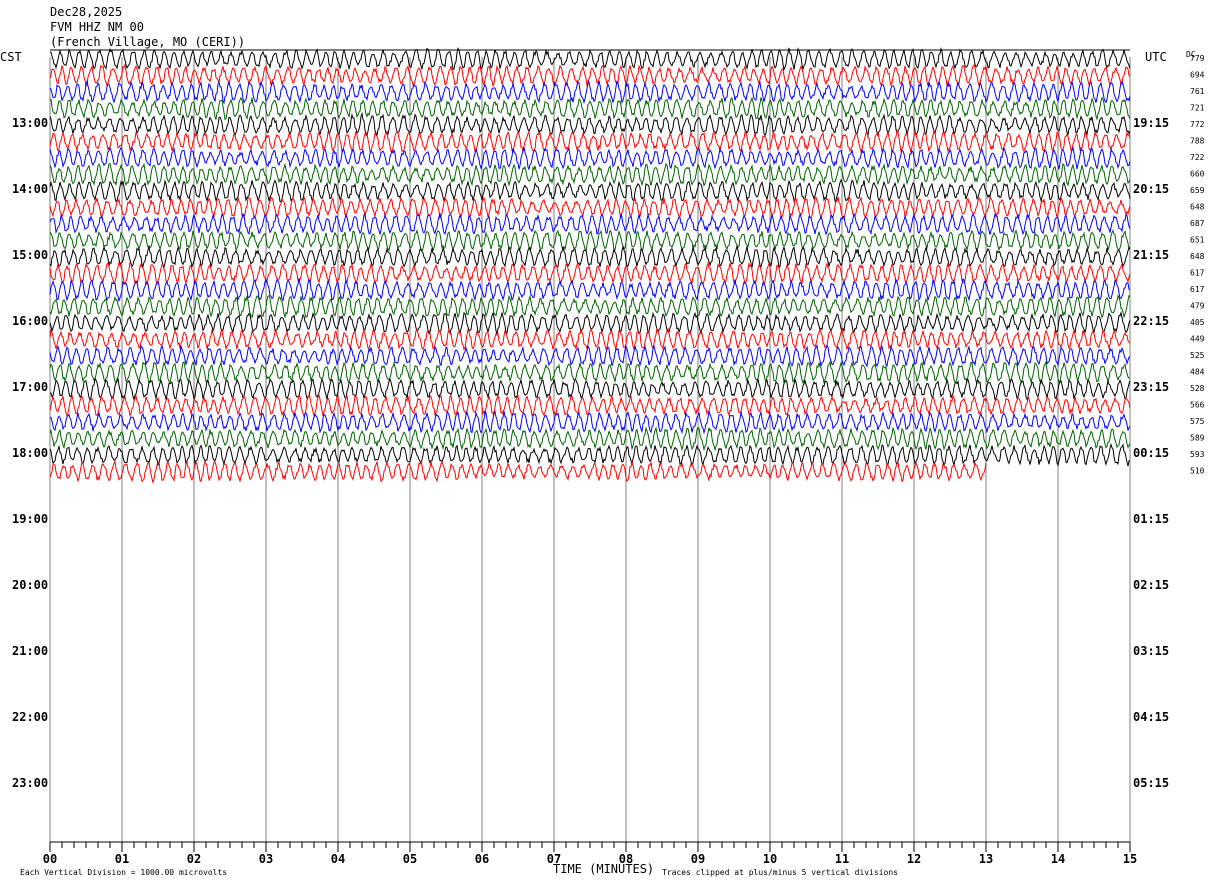 The width and height of the screenshot is (1210, 886). What do you see at coordinates (30, 189) in the screenshot?
I see `cst-hour-label: 14:00` at bounding box center [30, 189].